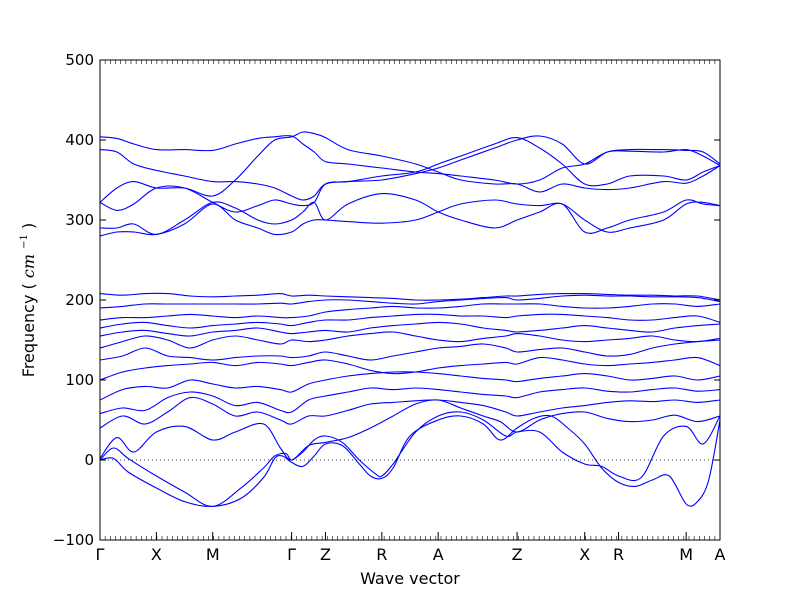  I want to click on y-tick-label: 100, so click(79, 380).